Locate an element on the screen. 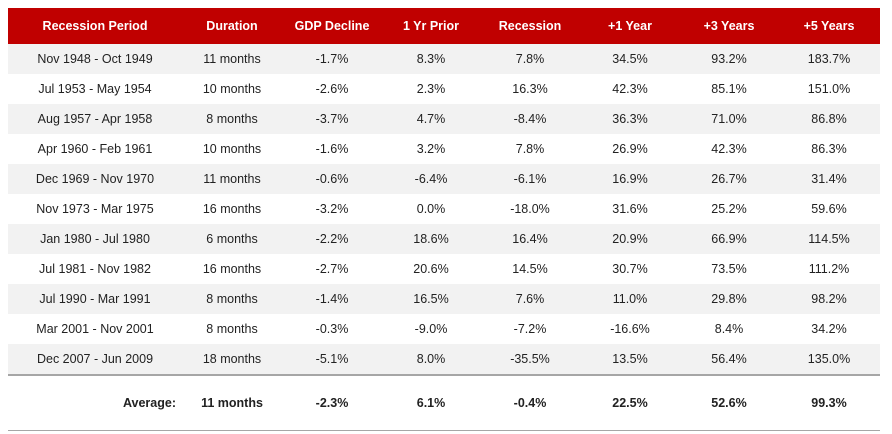 The image size is (892, 434). table-cell: -2.7% is located at coordinates (332, 269).